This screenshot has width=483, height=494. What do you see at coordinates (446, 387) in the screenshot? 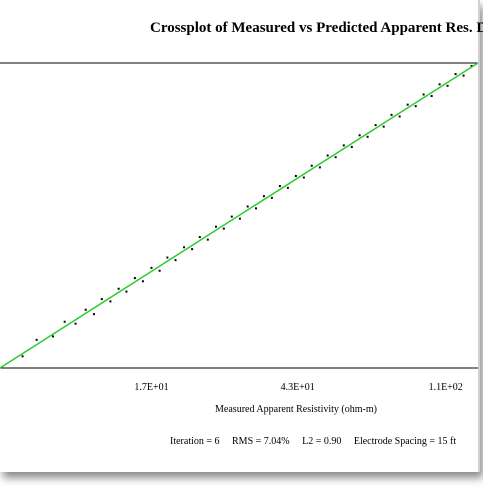
I see `x-tick-label: 1.1E+02` at bounding box center [446, 387].